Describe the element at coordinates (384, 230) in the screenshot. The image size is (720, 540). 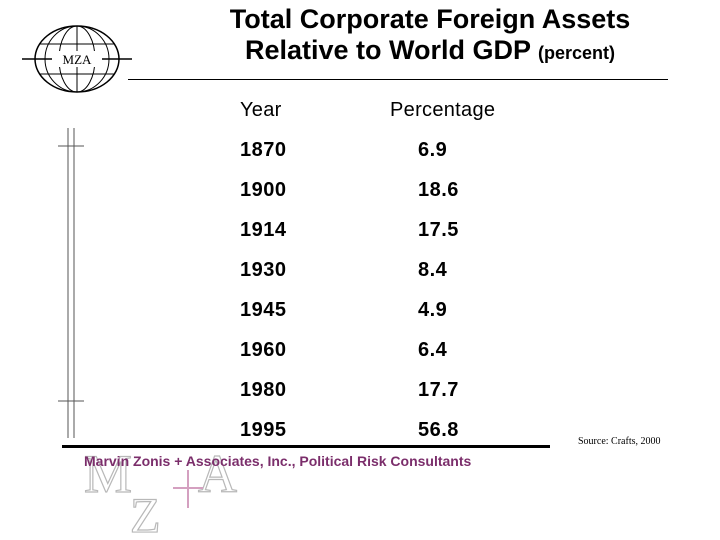
I see `table-row: 1914 17.5` at that location.